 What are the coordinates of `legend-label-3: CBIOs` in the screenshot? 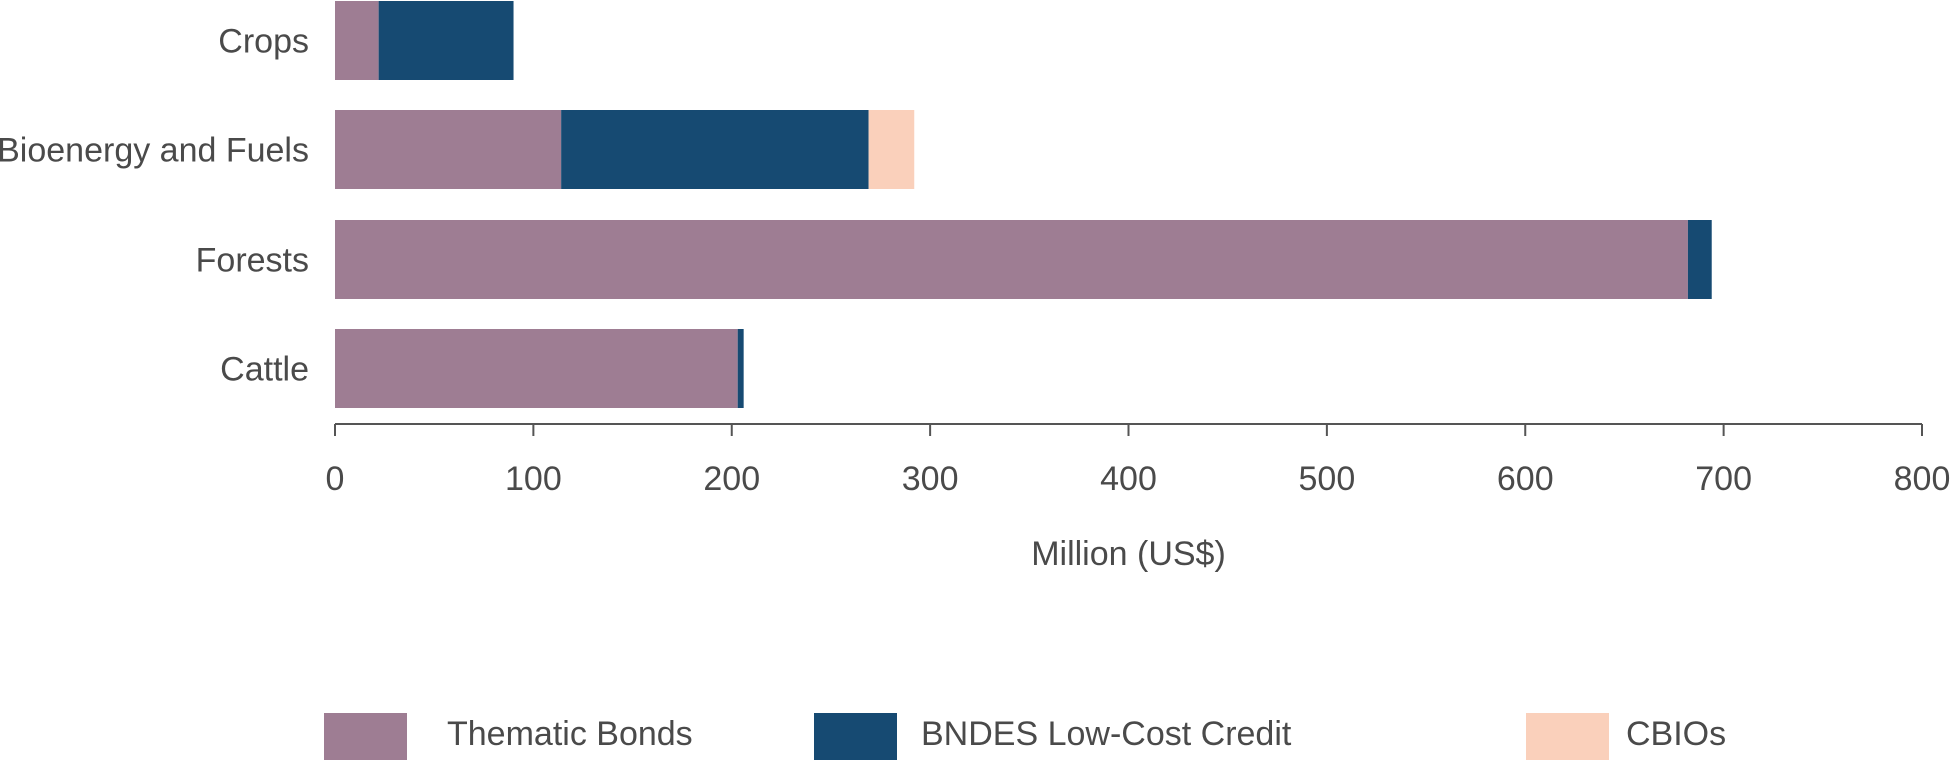 It's located at (1676, 734).